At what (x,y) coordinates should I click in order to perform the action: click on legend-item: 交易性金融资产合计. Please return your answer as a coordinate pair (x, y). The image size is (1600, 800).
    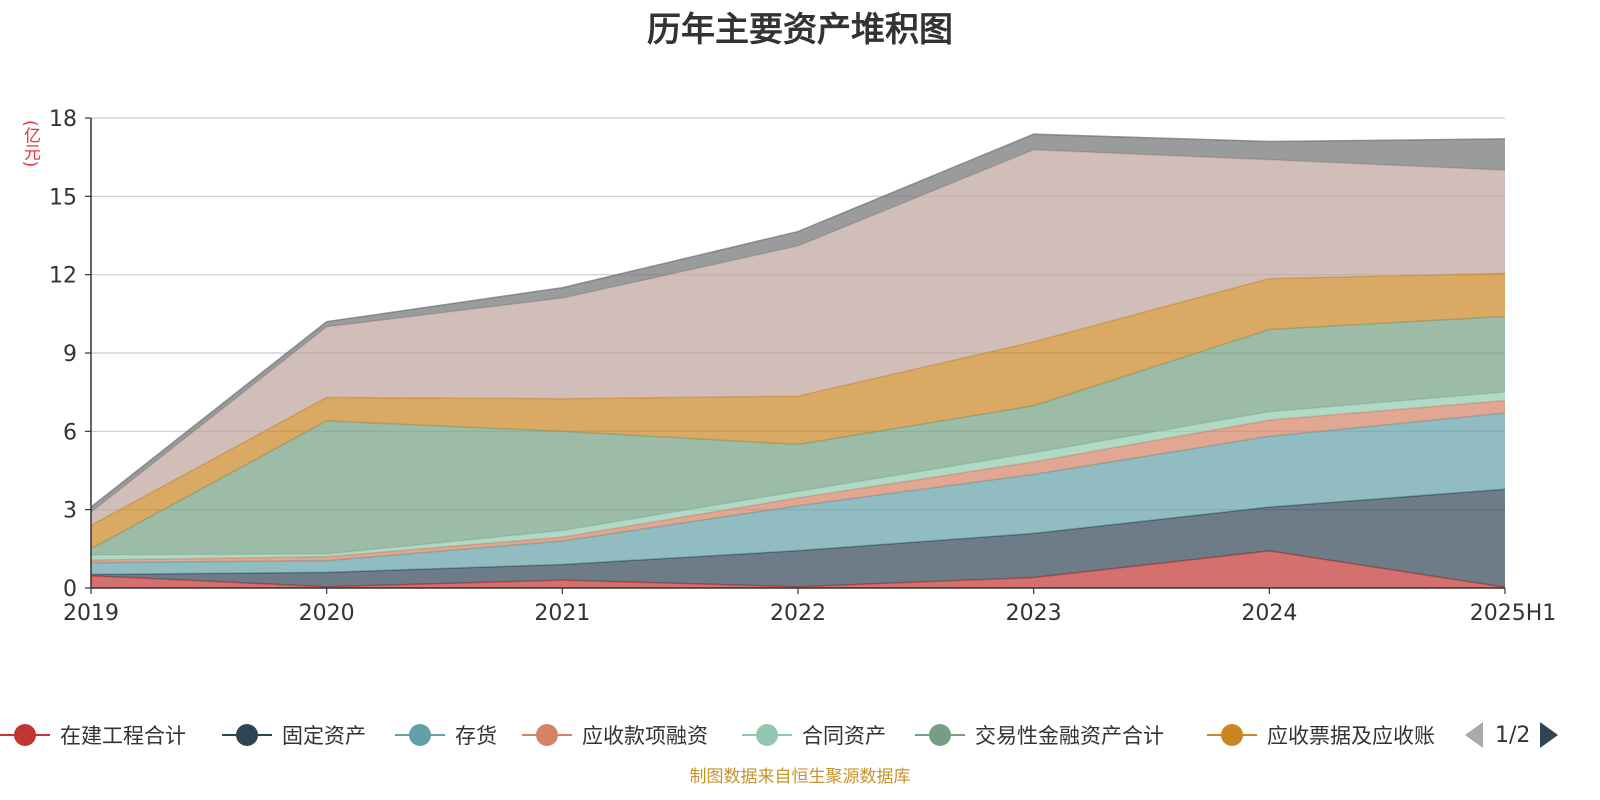
    Looking at the image, I should click on (1039, 735).